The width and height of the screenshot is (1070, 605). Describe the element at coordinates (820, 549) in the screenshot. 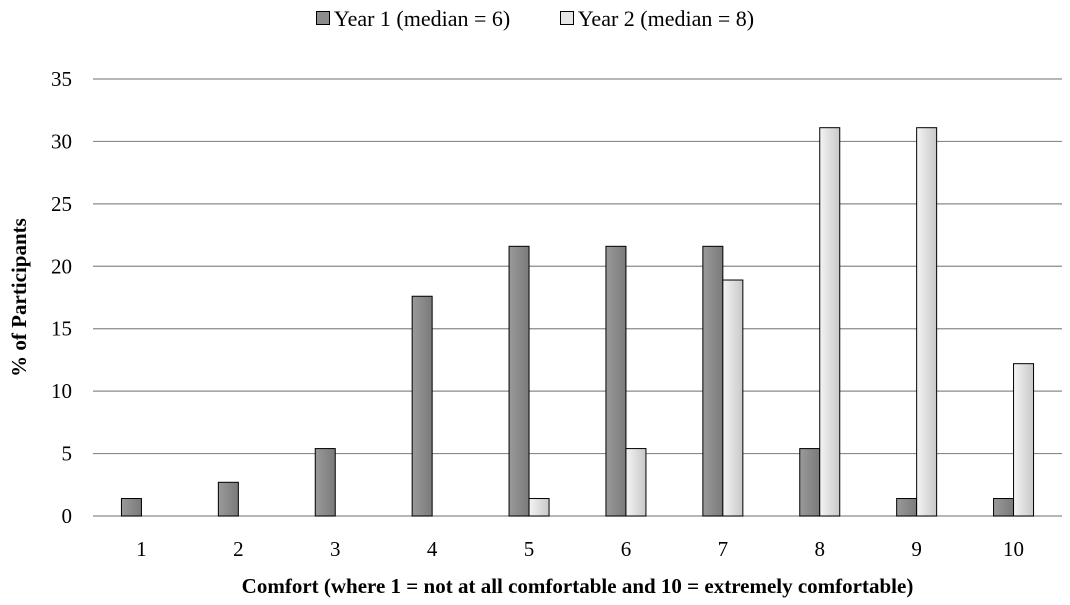

I see `x-tick-label: 8` at that location.